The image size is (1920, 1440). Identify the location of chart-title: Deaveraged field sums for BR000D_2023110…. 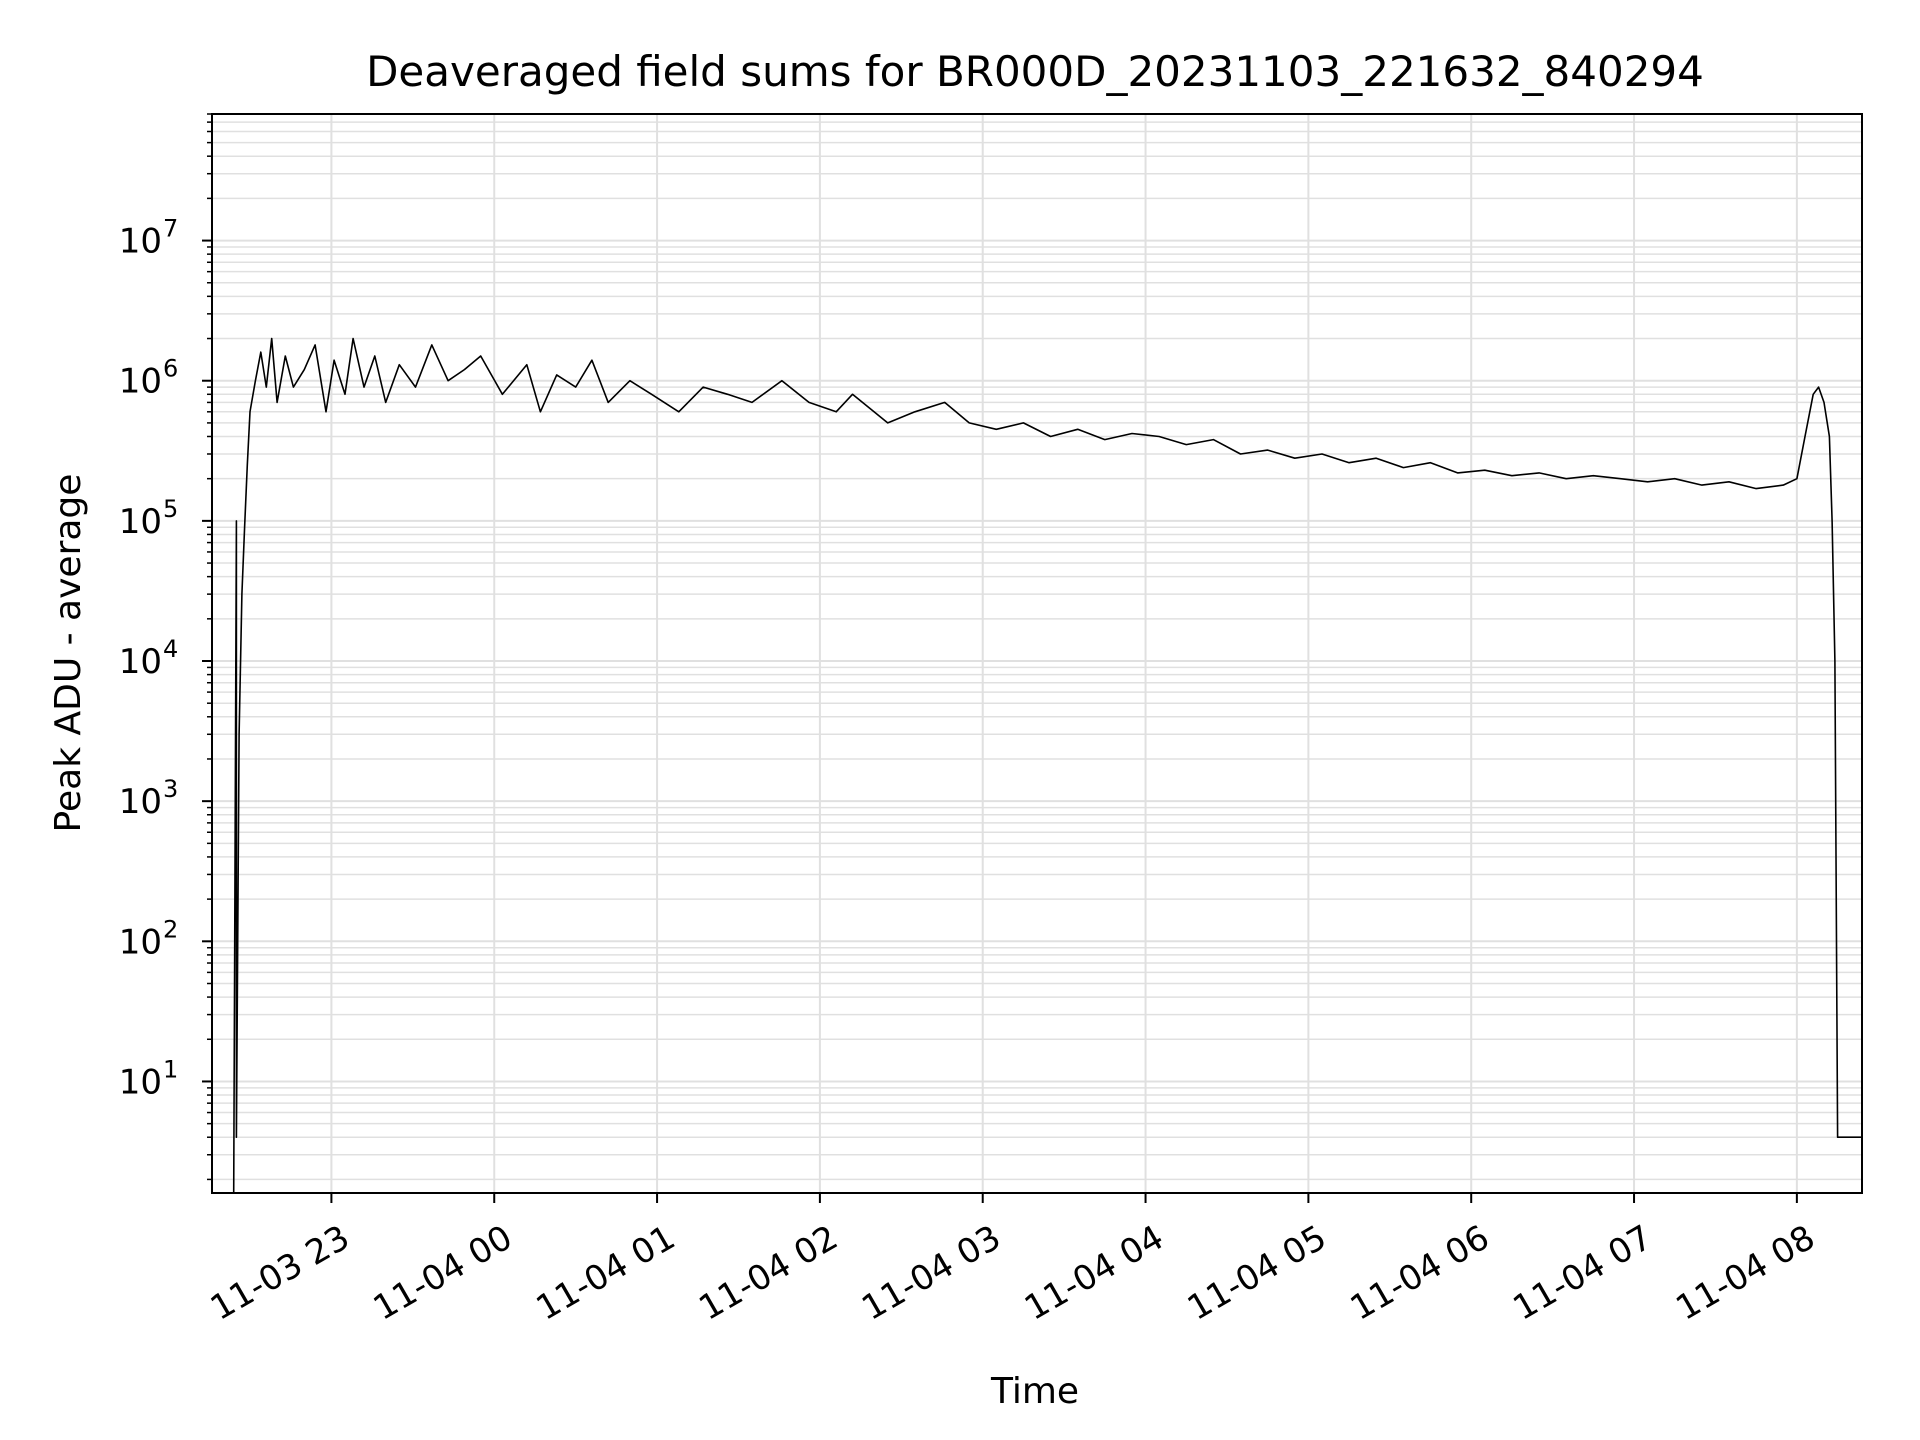
(1035, 71).